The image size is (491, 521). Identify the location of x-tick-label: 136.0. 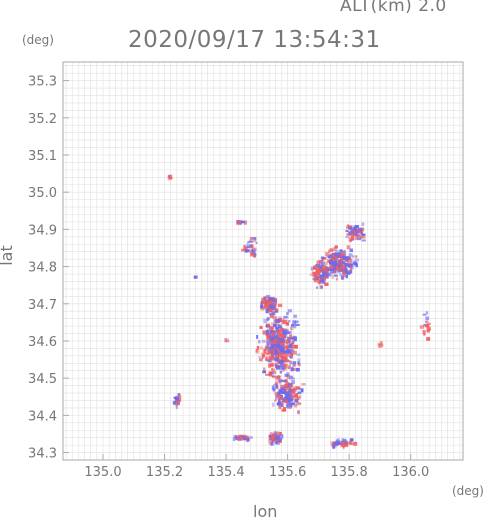
(410, 472).